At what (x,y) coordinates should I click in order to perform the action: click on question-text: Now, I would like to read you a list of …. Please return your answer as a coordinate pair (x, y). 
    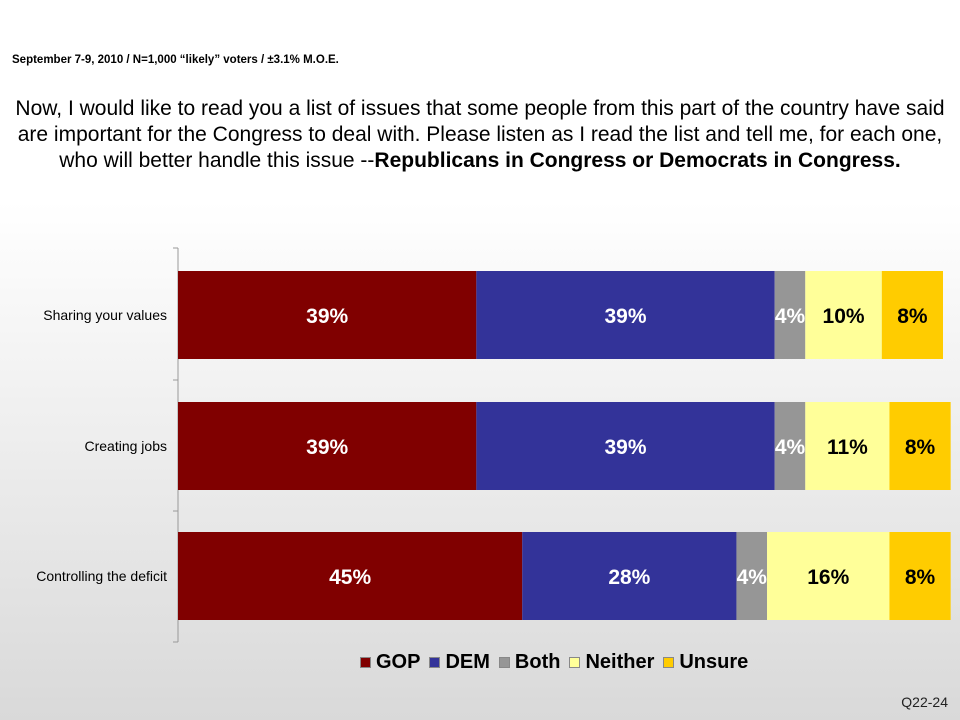
    Looking at the image, I should click on (480, 135).